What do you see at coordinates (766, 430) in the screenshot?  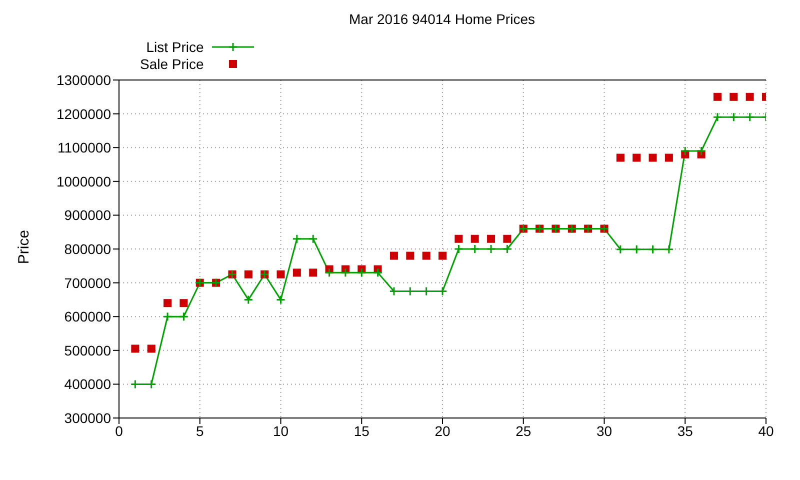 I see `x-tick-label: 40` at bounding box center [766, 430].